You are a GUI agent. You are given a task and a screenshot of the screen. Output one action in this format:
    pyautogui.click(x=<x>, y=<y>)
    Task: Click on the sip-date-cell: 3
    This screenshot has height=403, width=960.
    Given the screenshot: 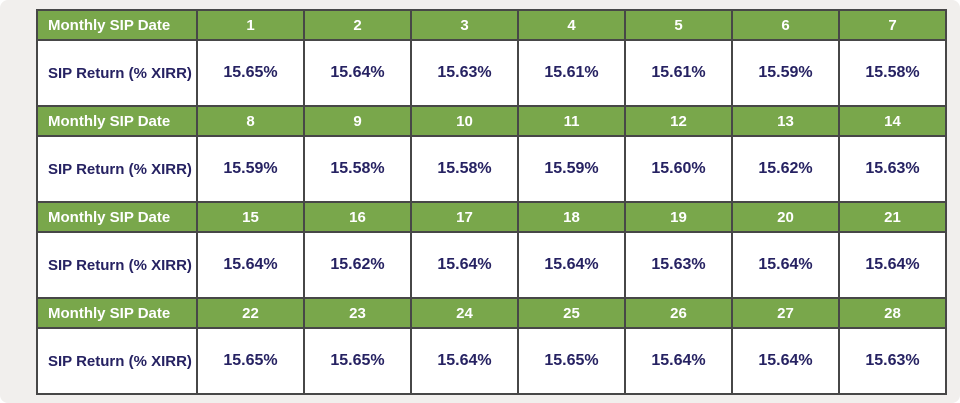 What is the action you would take?
    pyautogui.click(x=464, y=25)
    